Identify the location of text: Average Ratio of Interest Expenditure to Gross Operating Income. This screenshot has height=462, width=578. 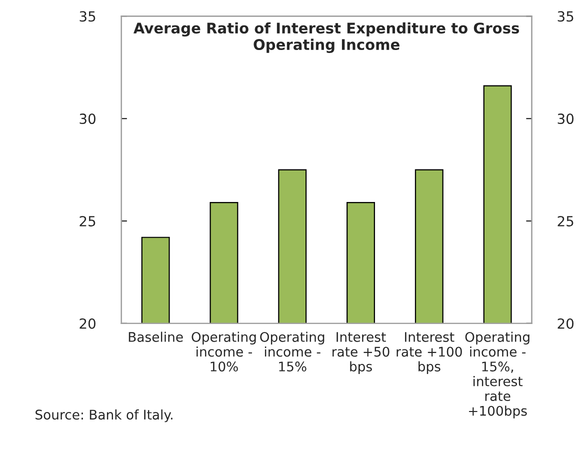
(327, 37).